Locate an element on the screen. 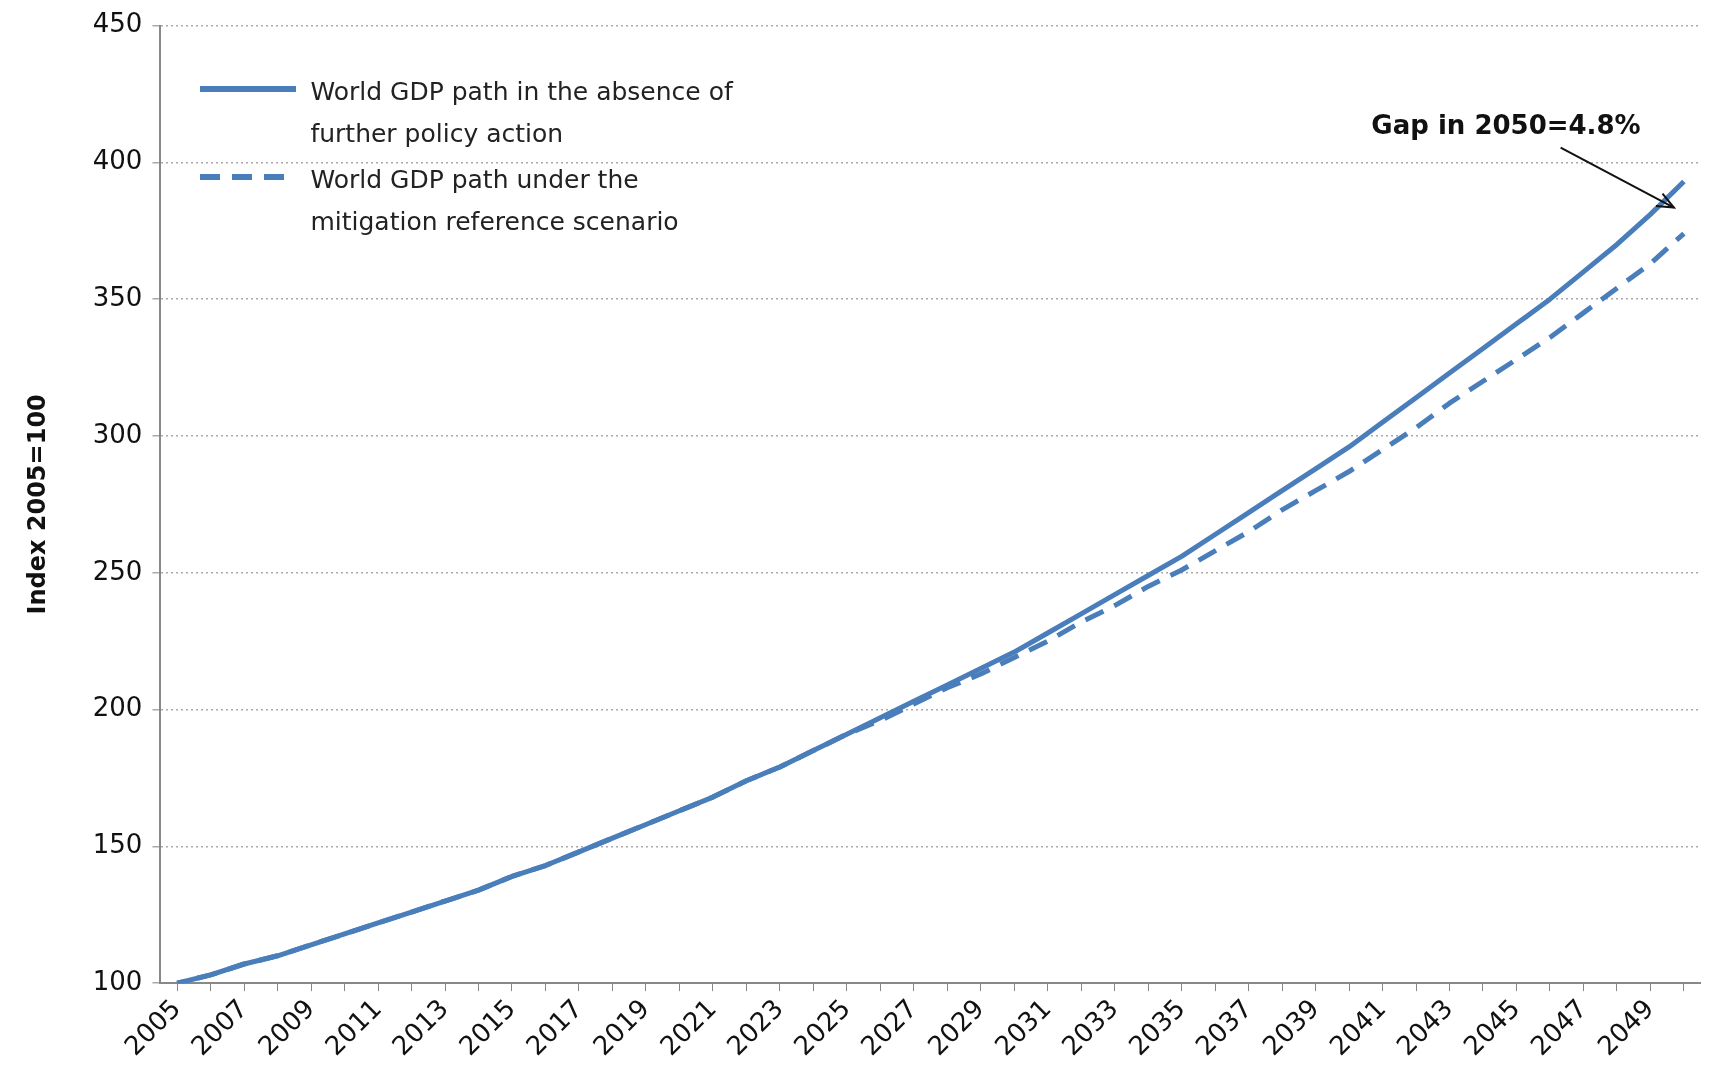 This screenshot has width=1709, height=1070. y-axis-title: Index 2005=100 is located at coordinates (36, 504).